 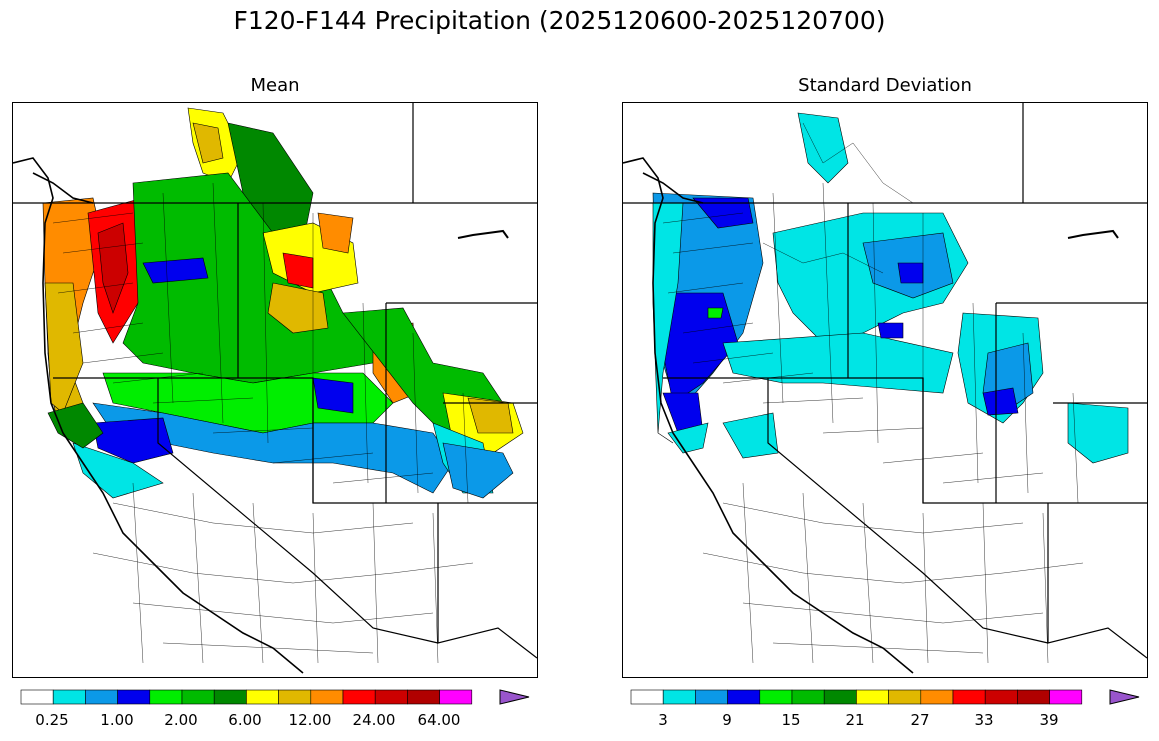 I want to click on mean-tick-label: 24.00, so click(x=374, y=720).